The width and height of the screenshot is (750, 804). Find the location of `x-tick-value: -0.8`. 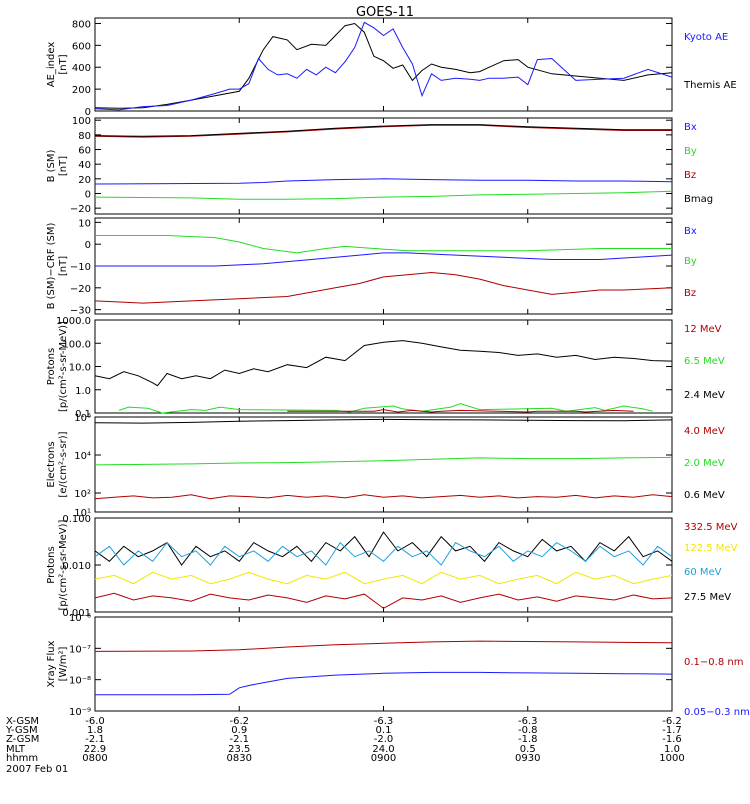

x-tick-value: -0.8 is located at coordinates (528, 730).